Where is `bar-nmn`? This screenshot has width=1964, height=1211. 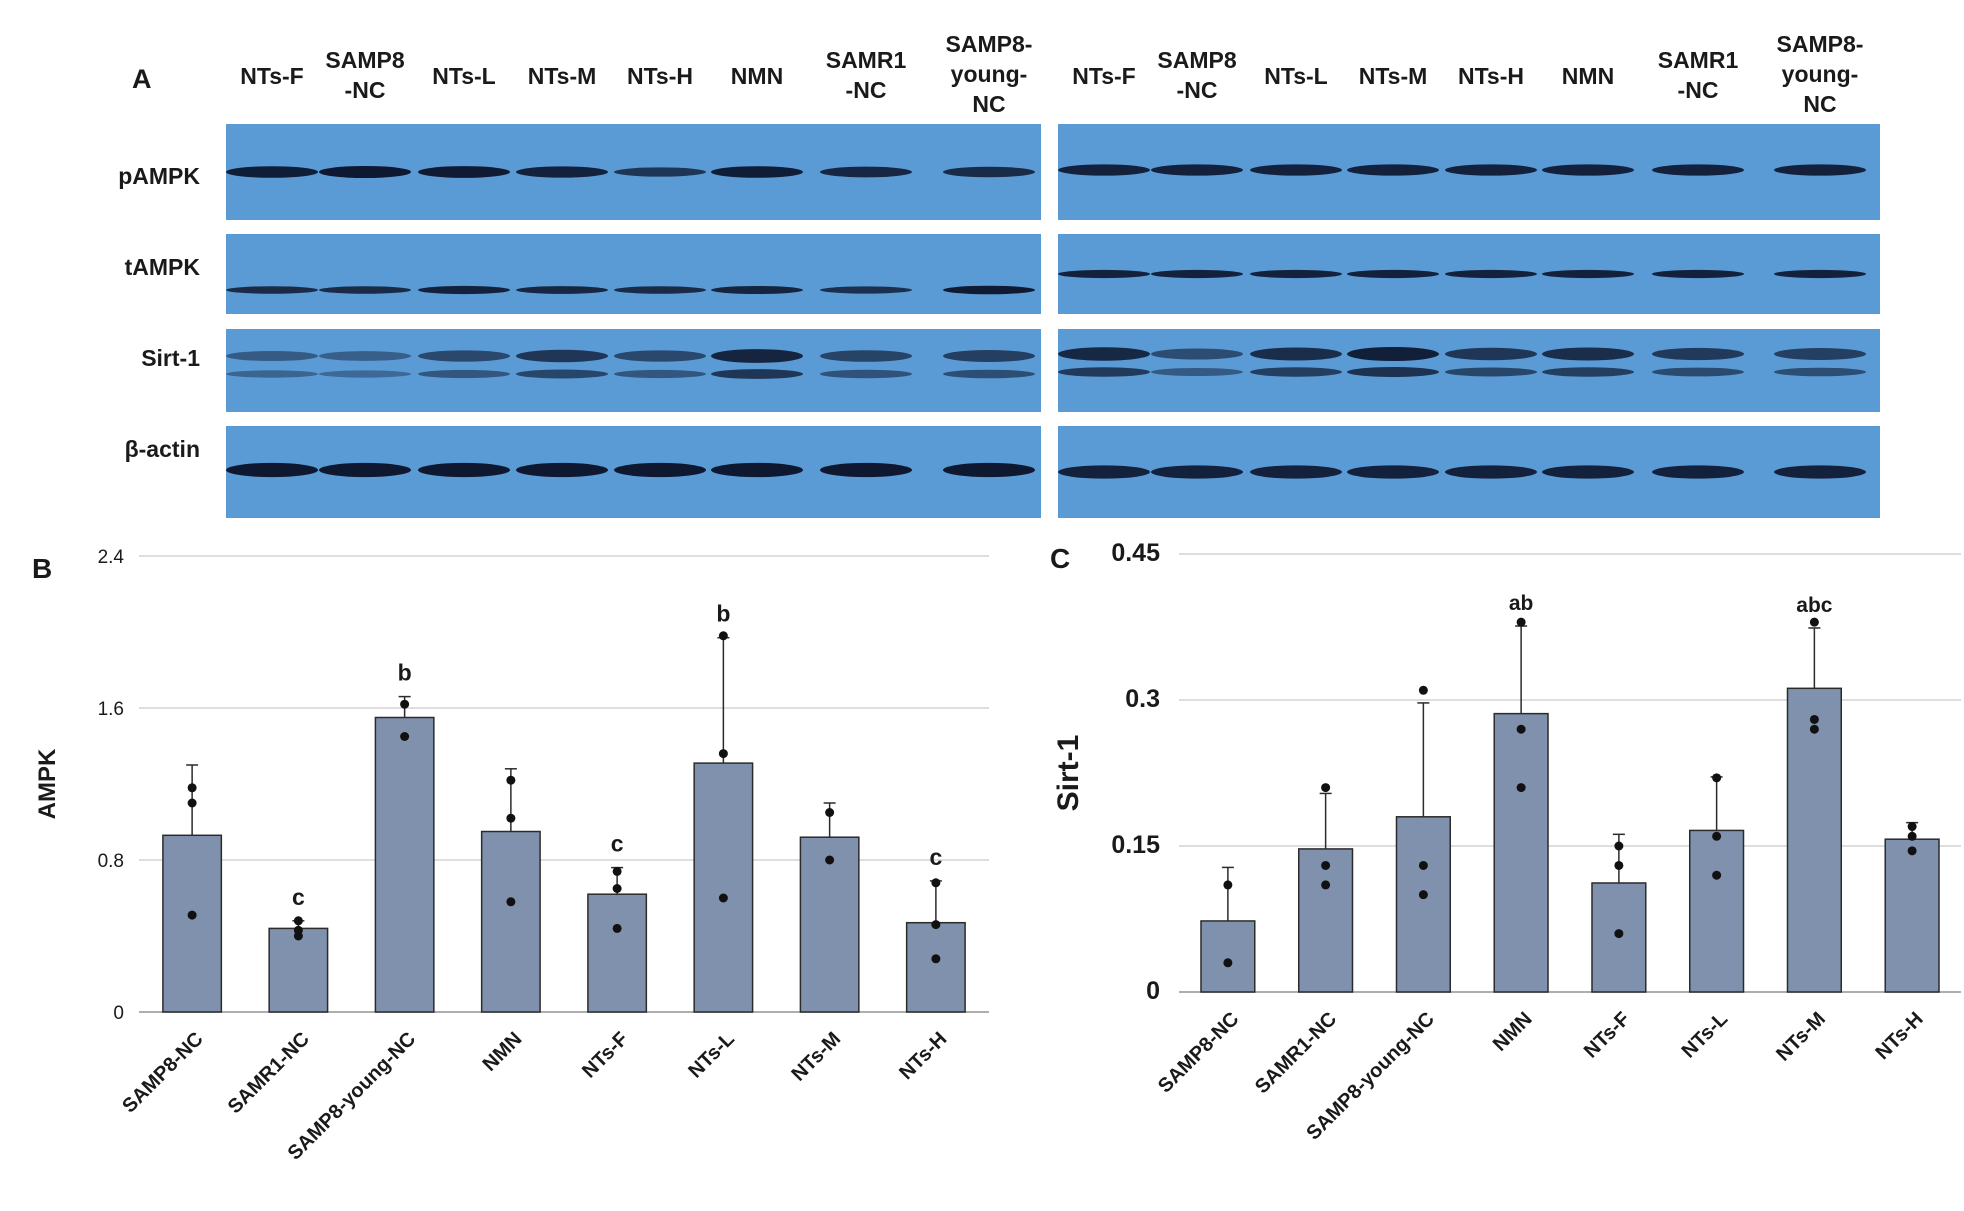
bar-nmn is located at coordinates (510, 921).